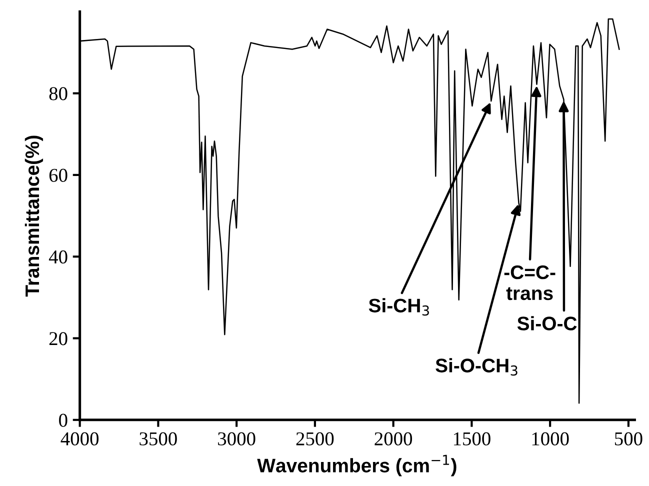  I want to click on y-tick-label: 40, so click(58, 257).